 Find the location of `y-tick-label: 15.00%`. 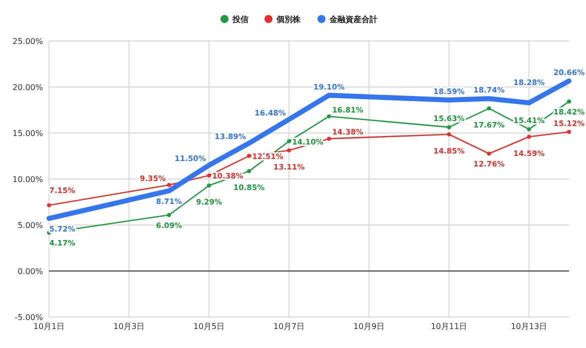

y-tick-label: 15.00% is located at coordinates (28, 133).